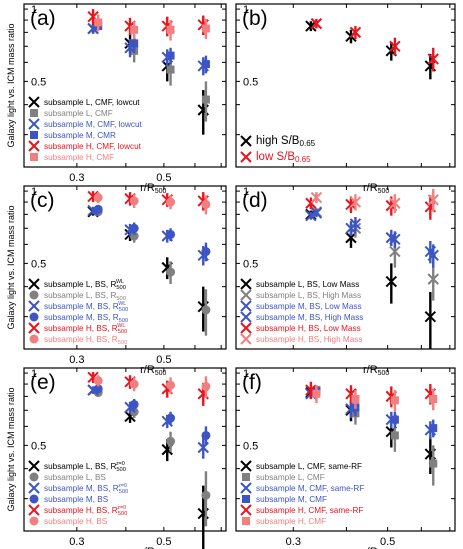 The image size is (463, 549). I want to click on panel-label: (f), so click(252, 382).